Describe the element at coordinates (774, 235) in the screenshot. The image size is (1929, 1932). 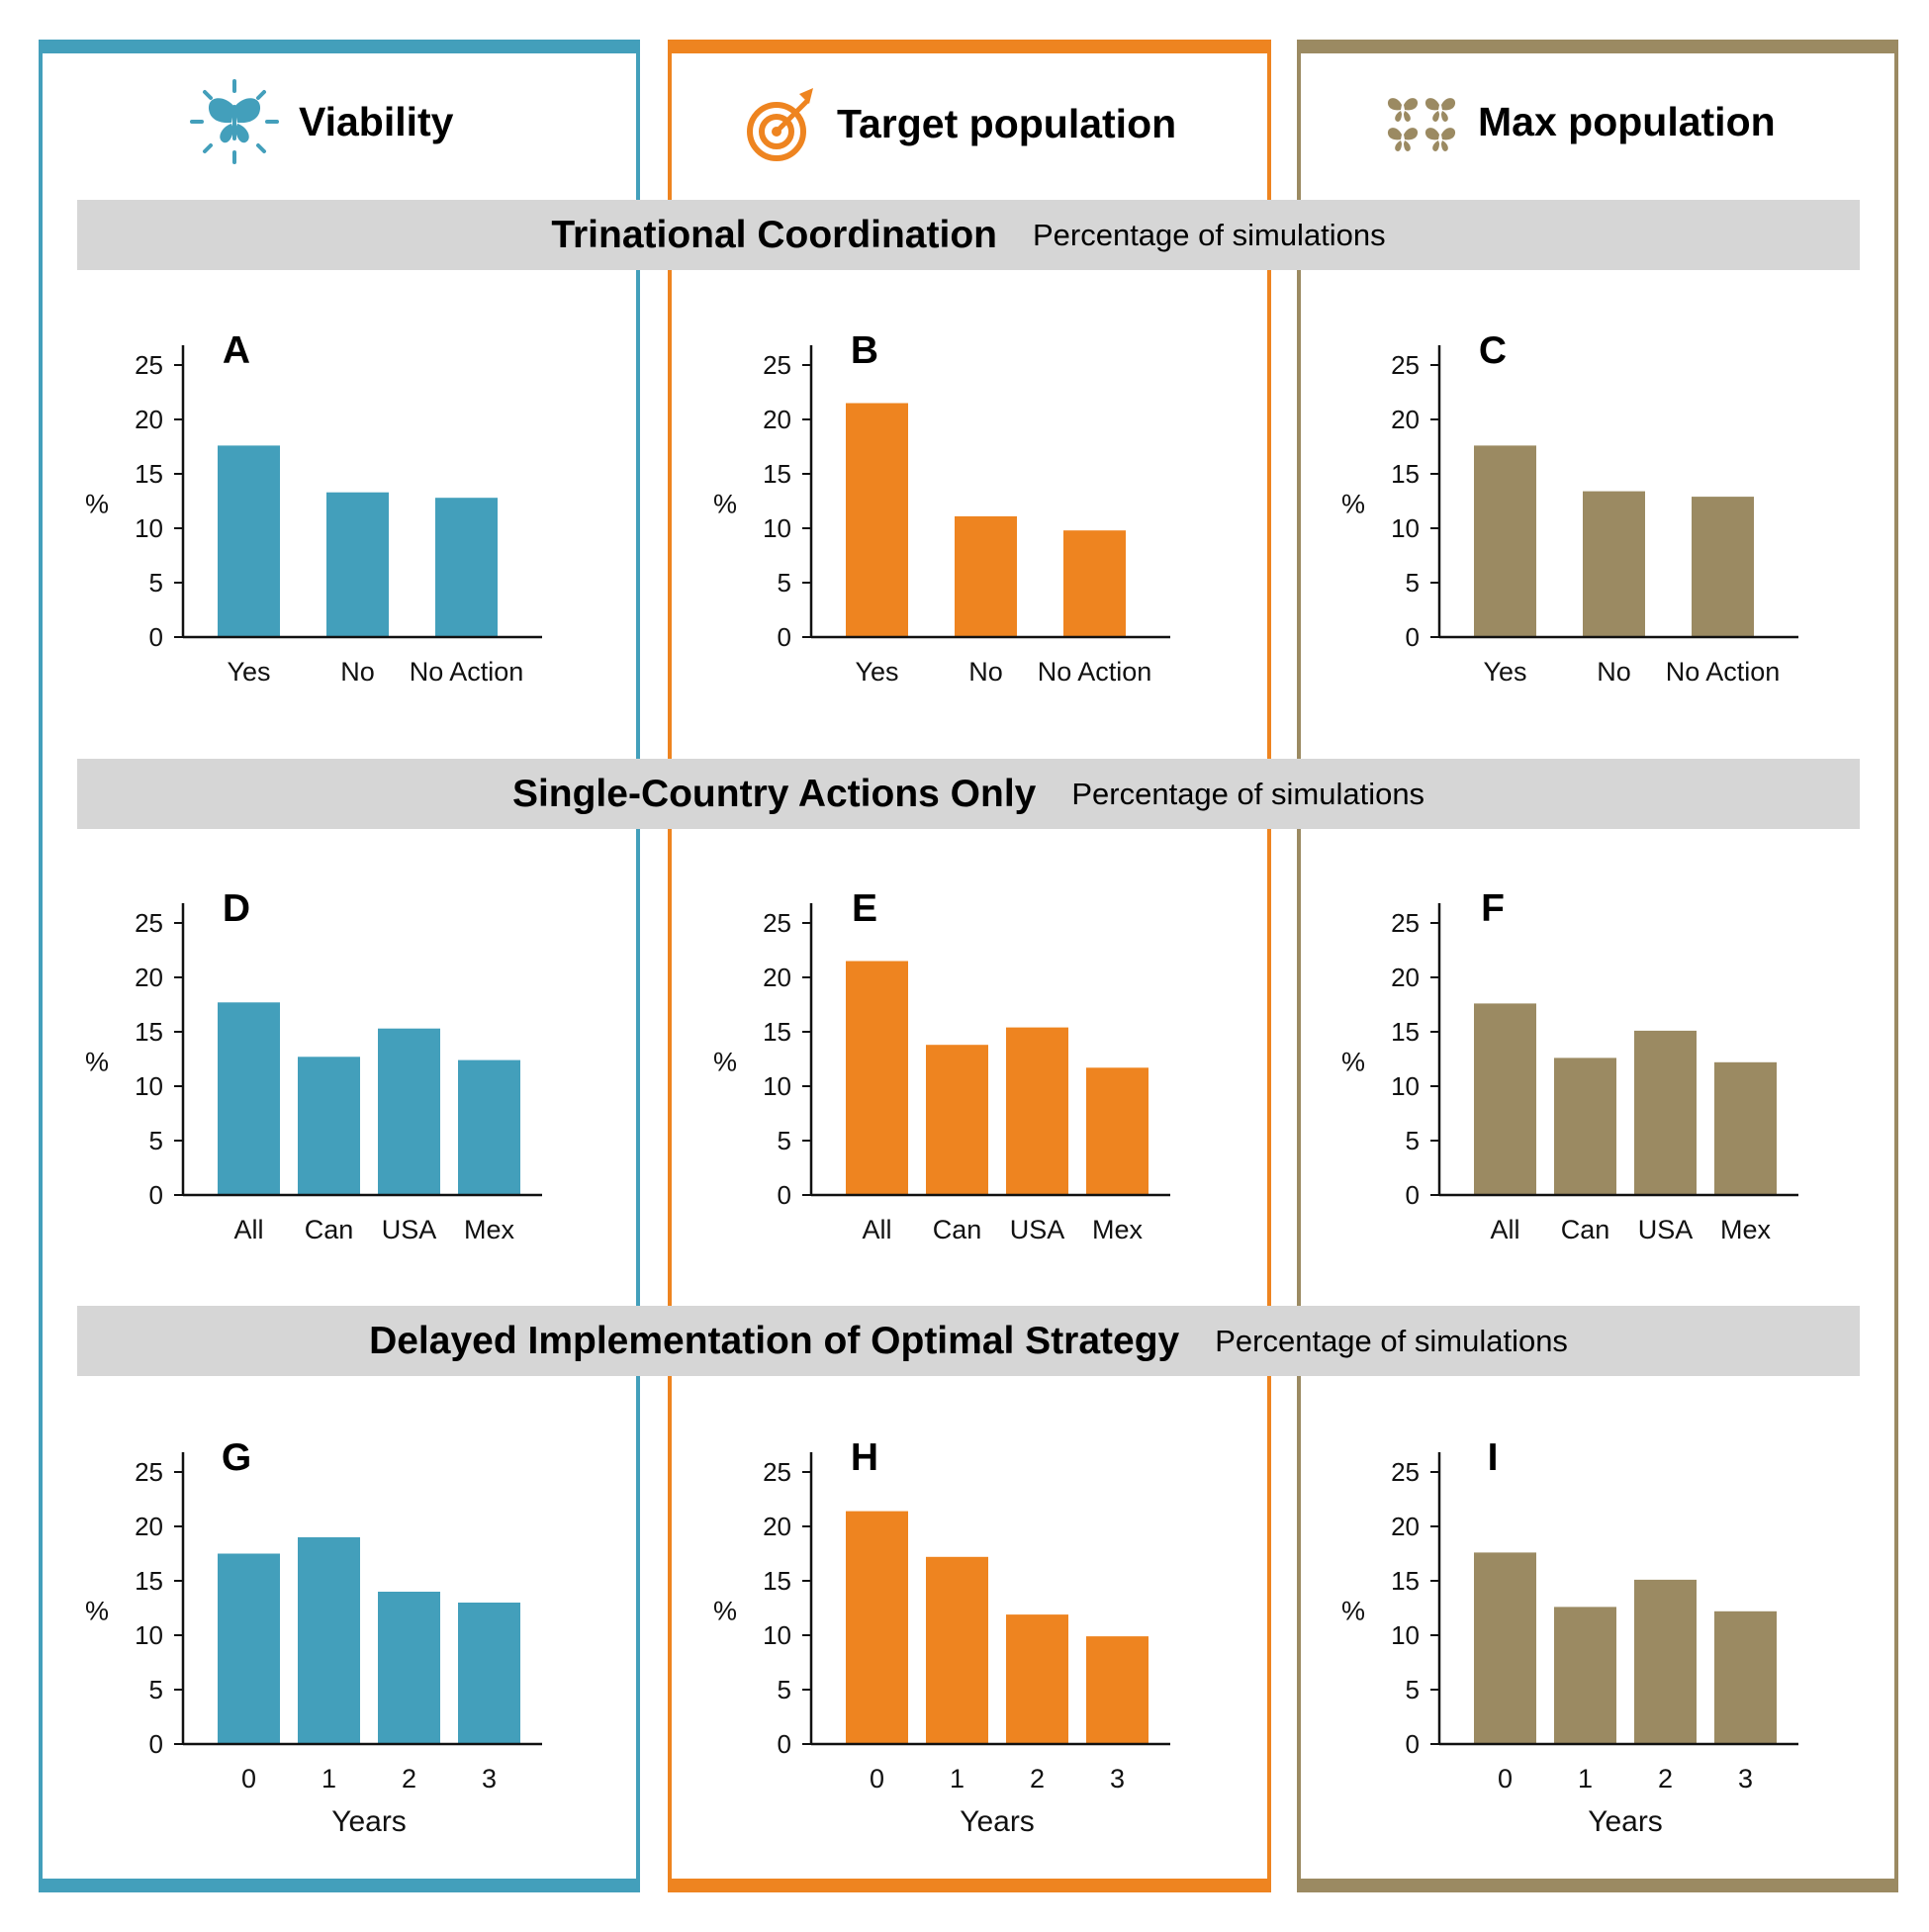
I see `band-title: Trinational Coordination` at that location.